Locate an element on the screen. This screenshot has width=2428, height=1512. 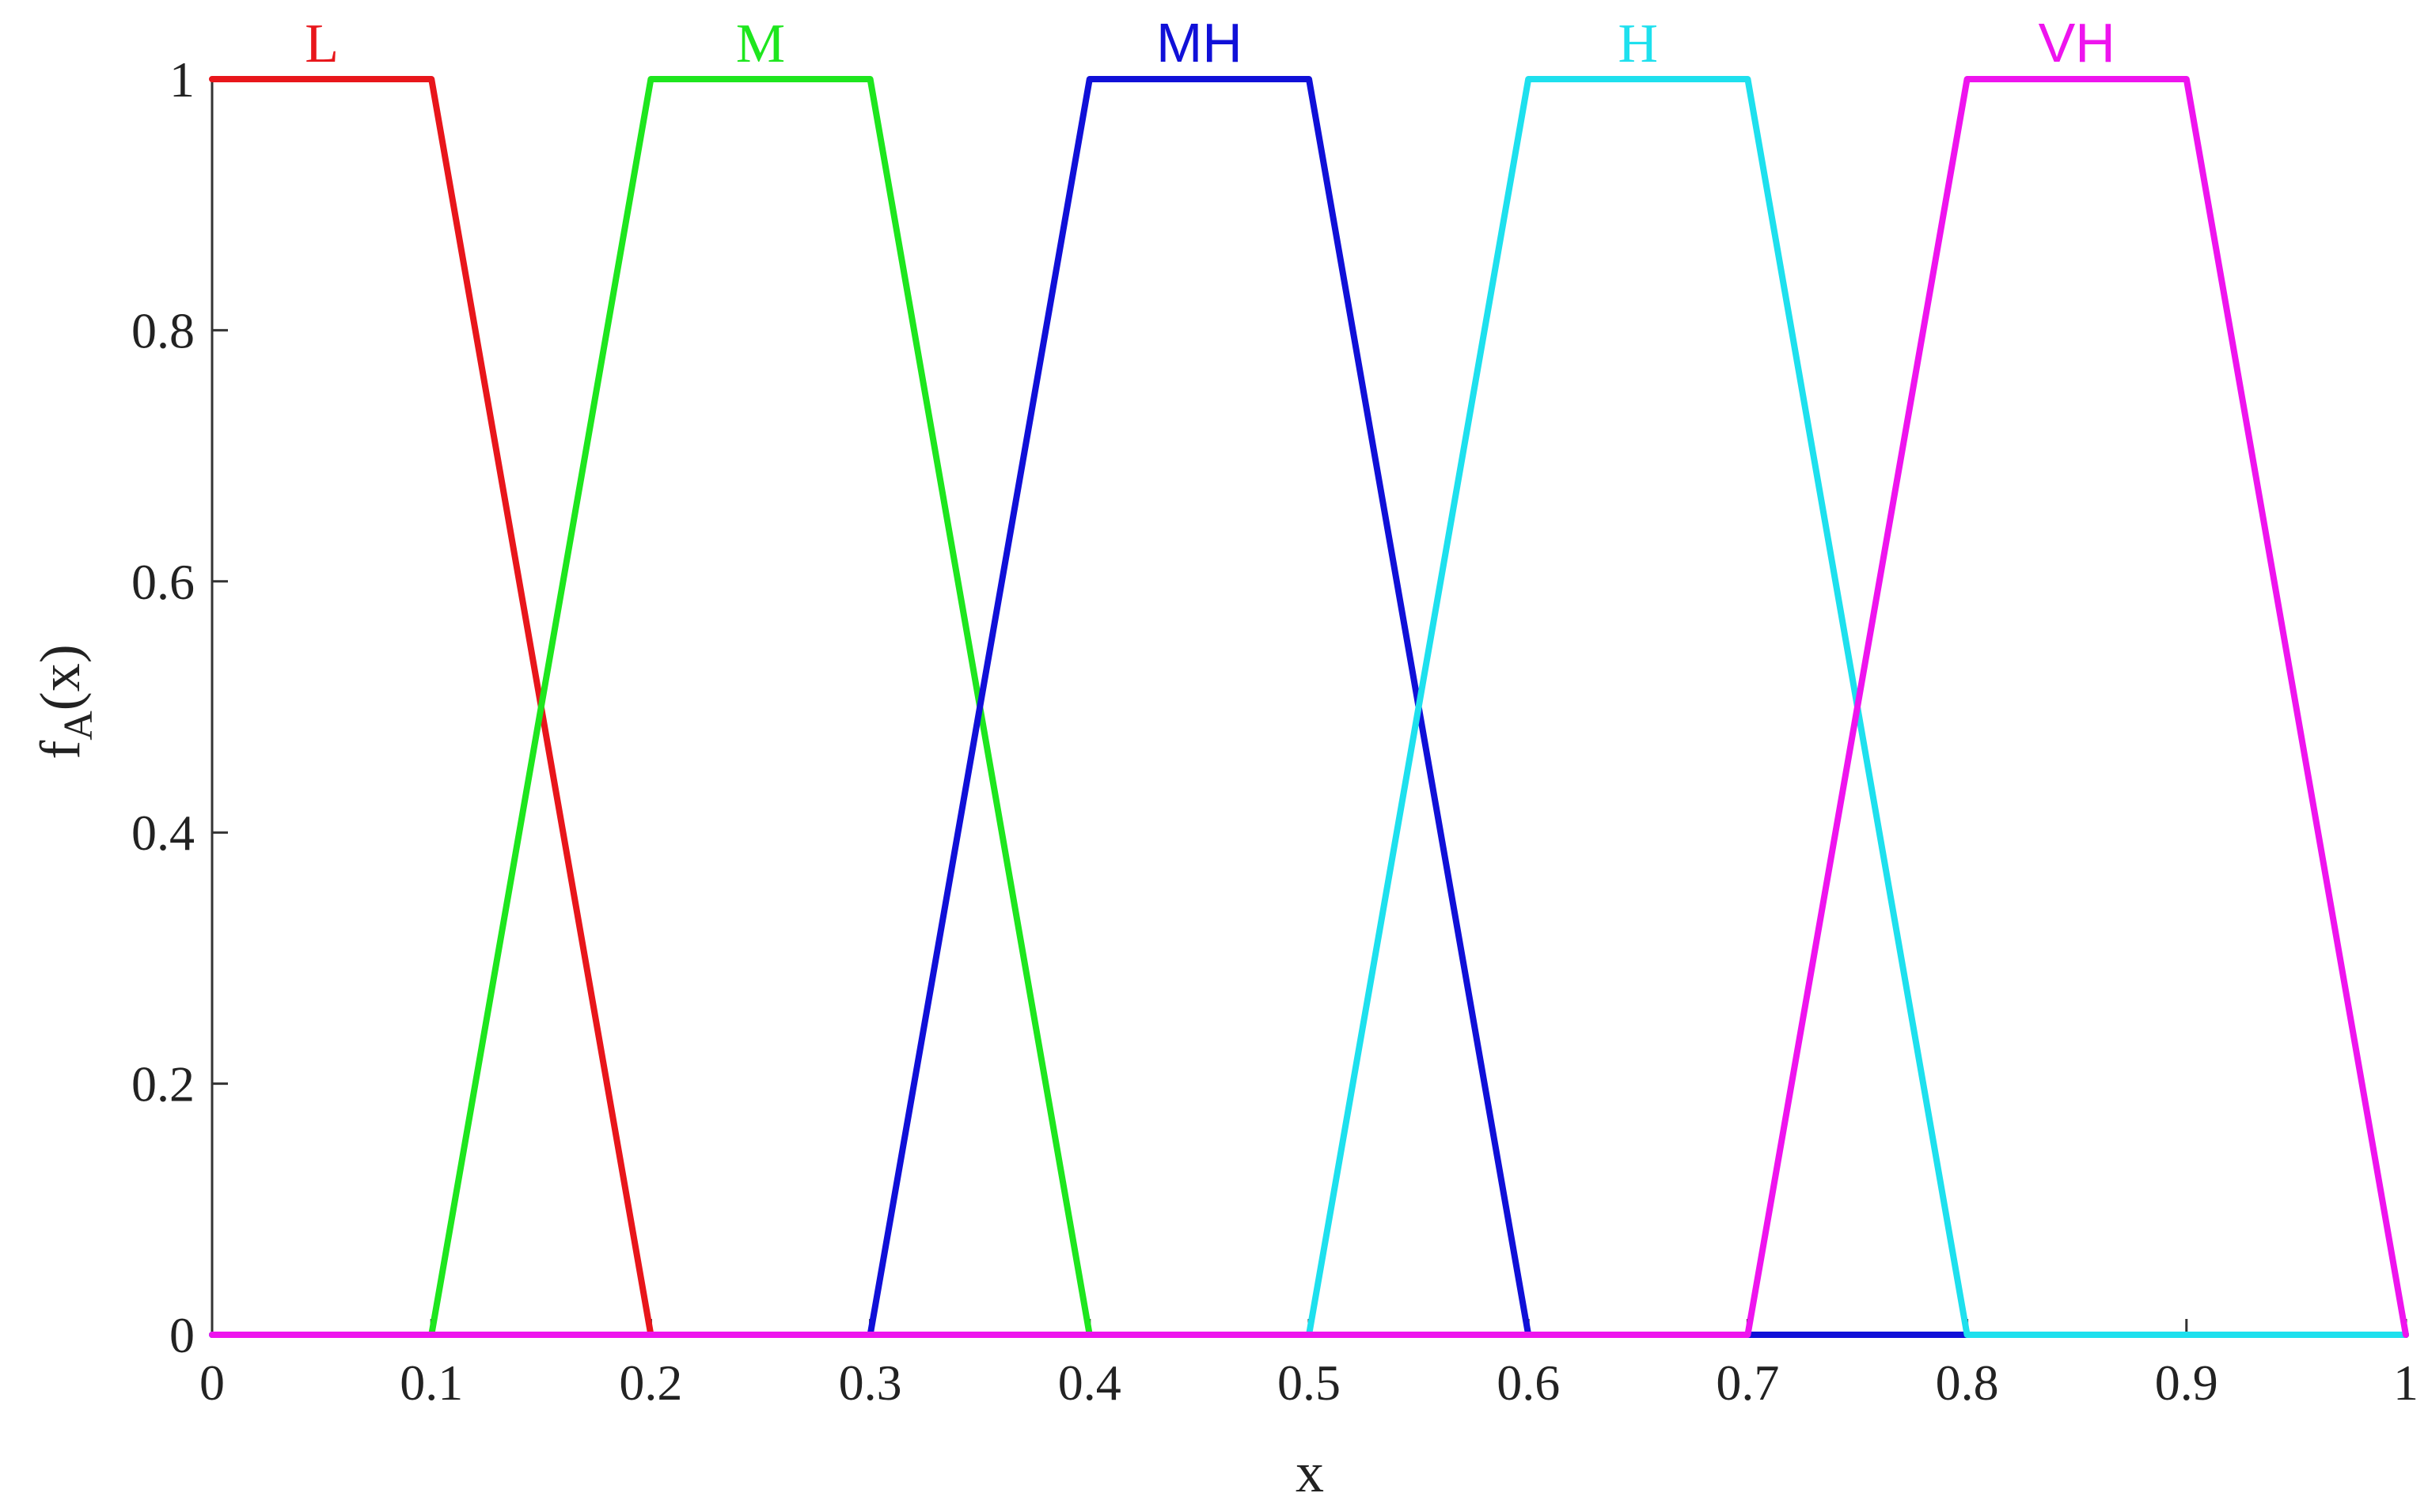
y-axis-title-sub: A is located at coordinates (78, 726).